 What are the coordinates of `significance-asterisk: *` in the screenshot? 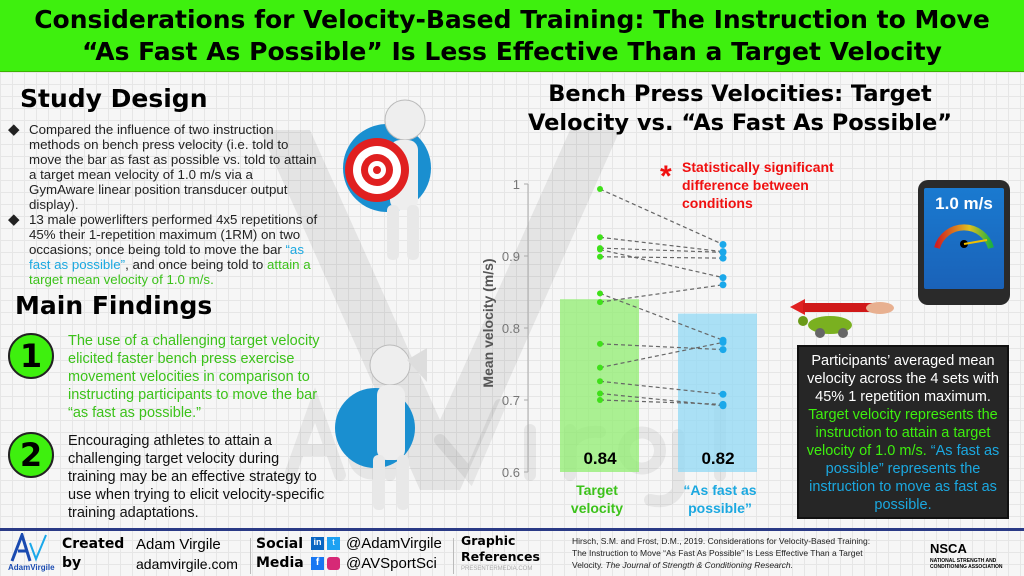 It's located at (666, 176).